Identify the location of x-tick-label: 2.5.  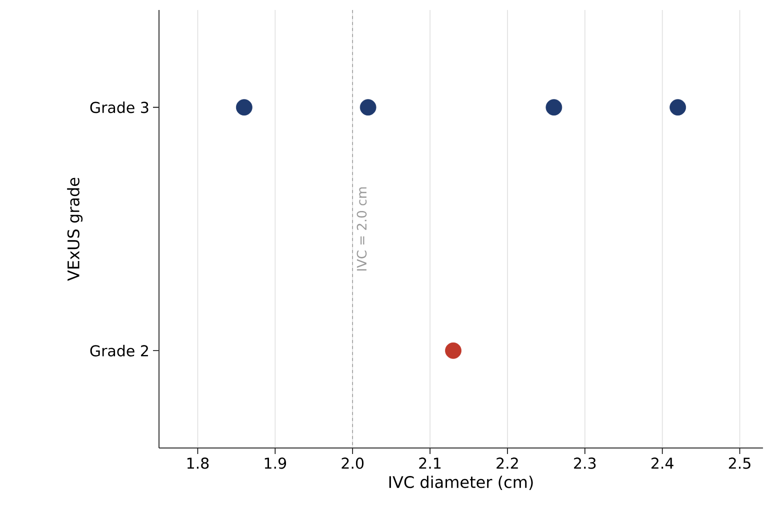
(739, 463).